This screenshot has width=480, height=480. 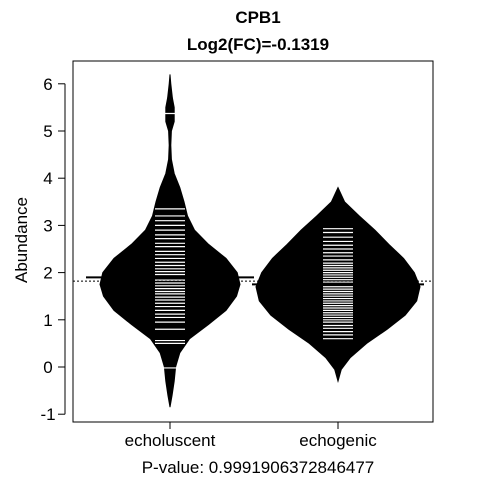 What do you see at coordinates (255, 281) in the screenshot?
I see `means-layer` at bounding box center [255, 281].